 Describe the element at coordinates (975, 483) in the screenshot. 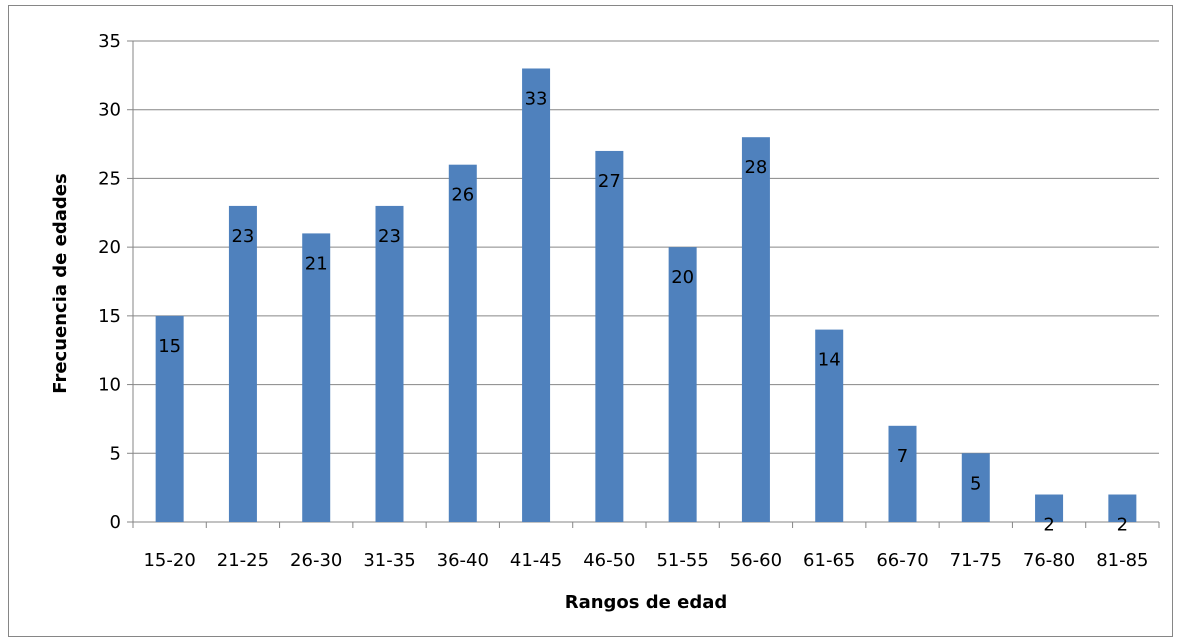

I see `data-label: 5` at that location.